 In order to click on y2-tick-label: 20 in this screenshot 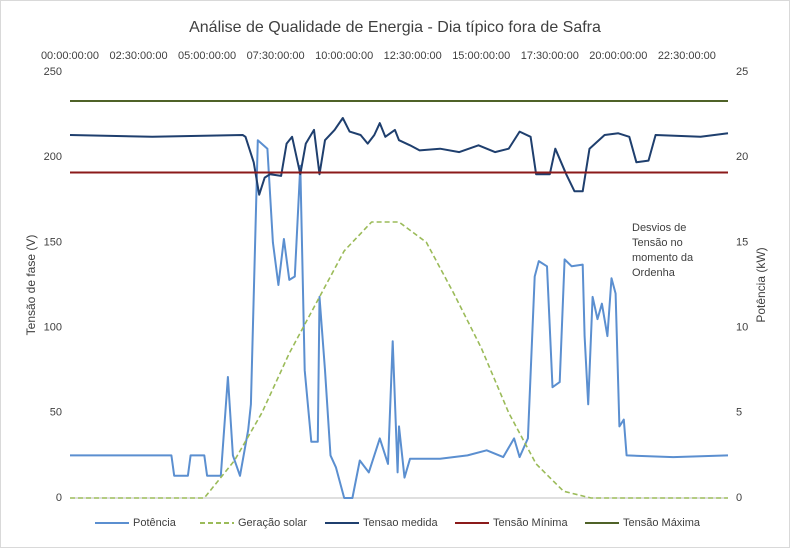, I will do `click(742, 157)`.